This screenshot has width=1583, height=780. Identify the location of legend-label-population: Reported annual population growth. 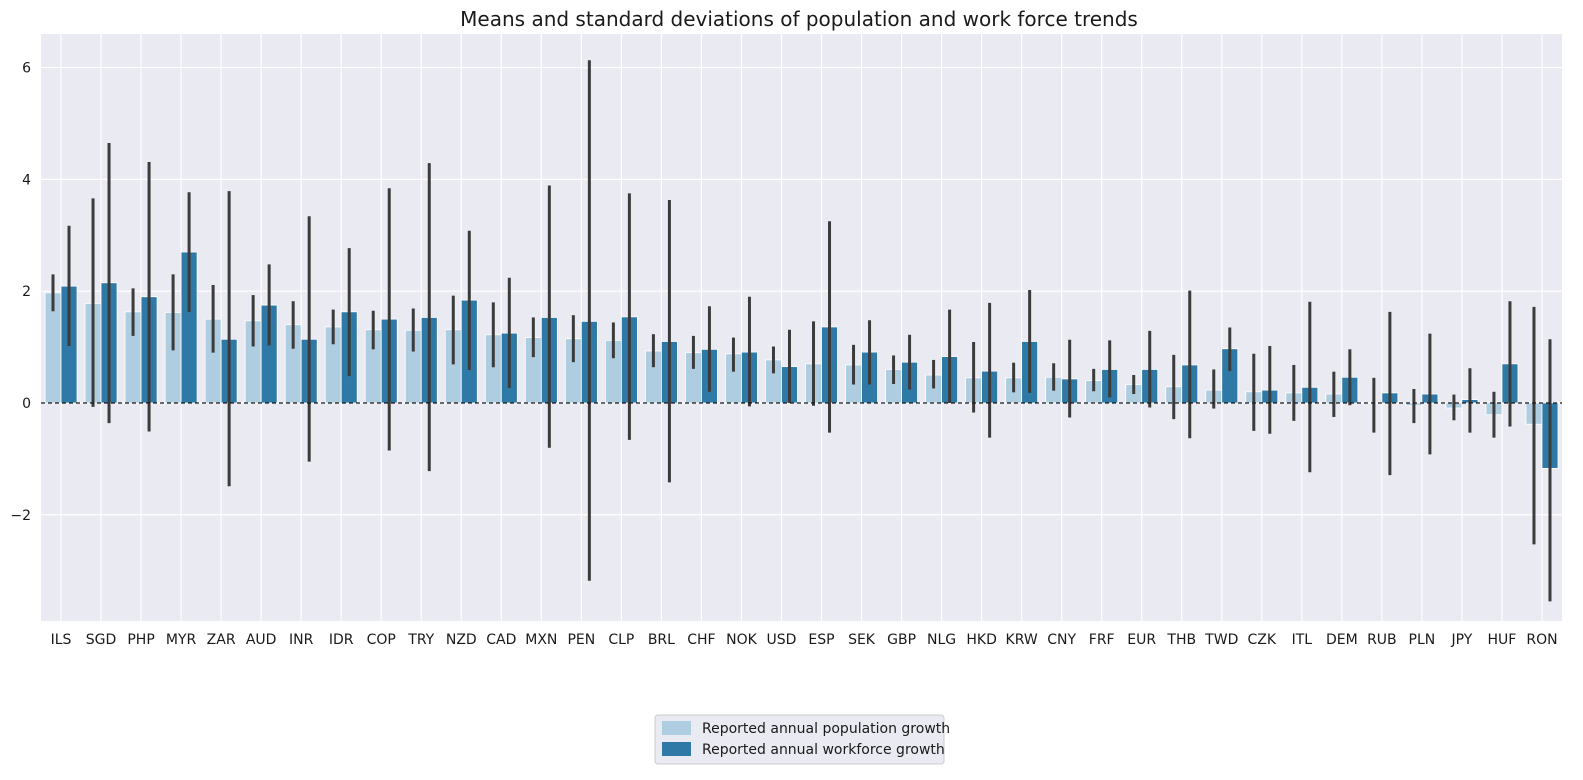
(826, 729).